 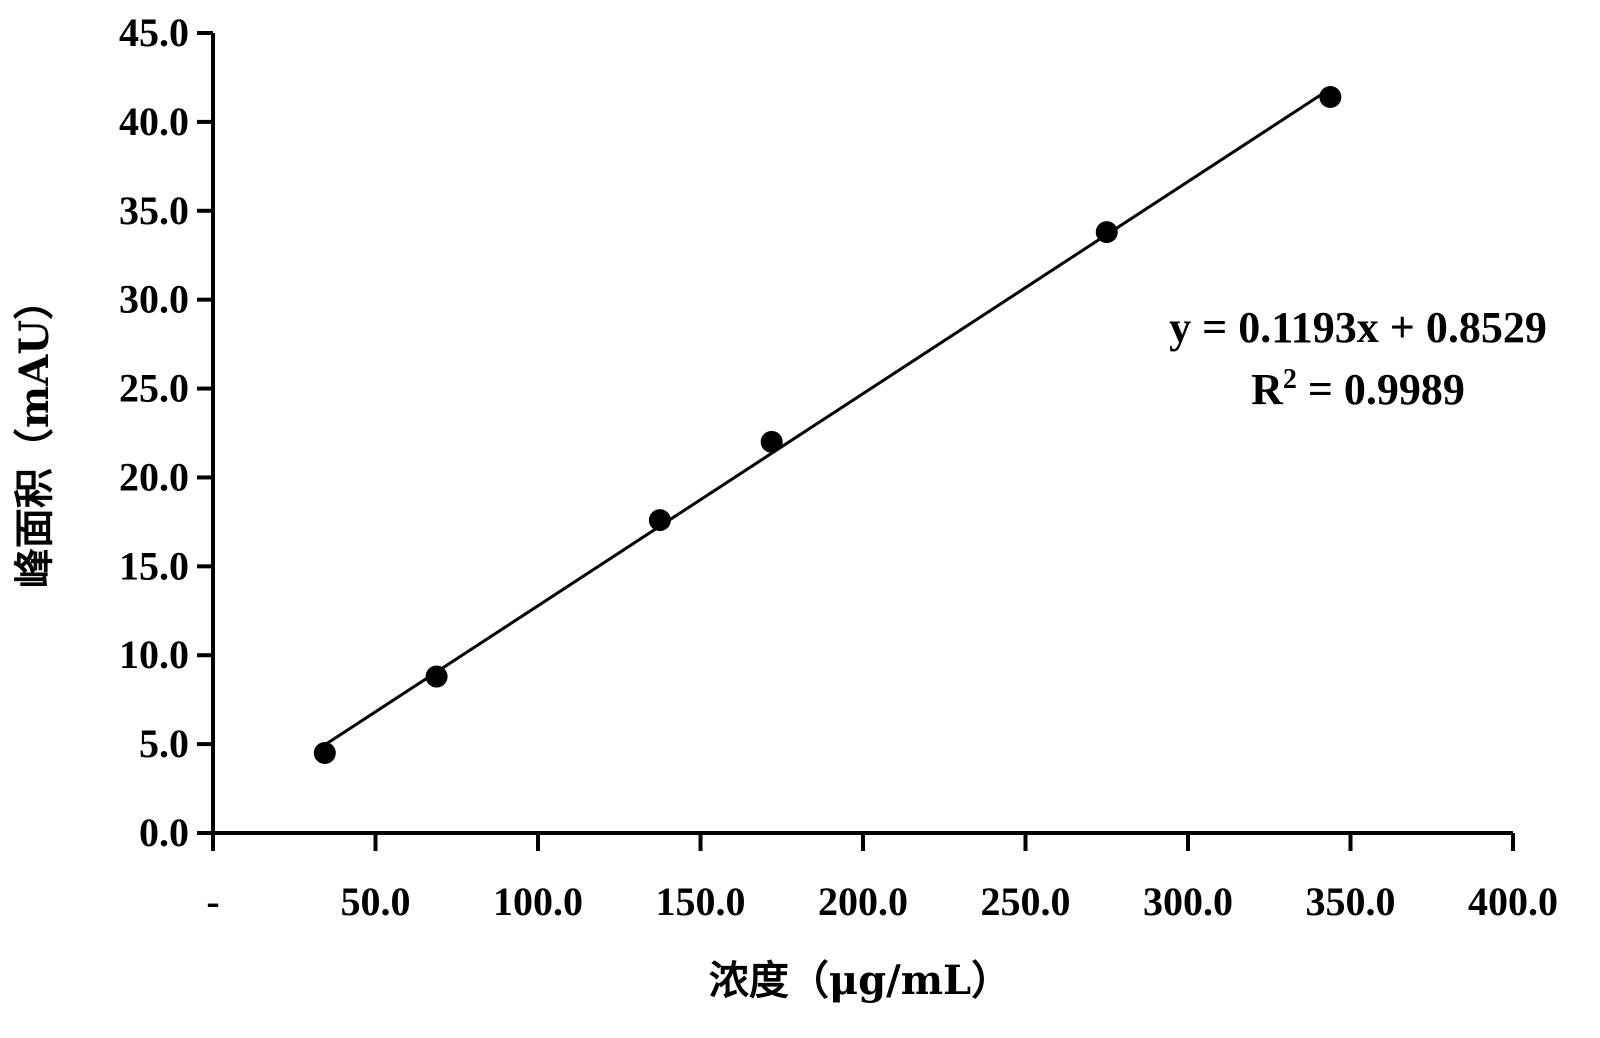 What do you see at coordinates (154, 32) in the screenshot?
I see `y-tick-label: 45.0` at bounding box center [154, 32].